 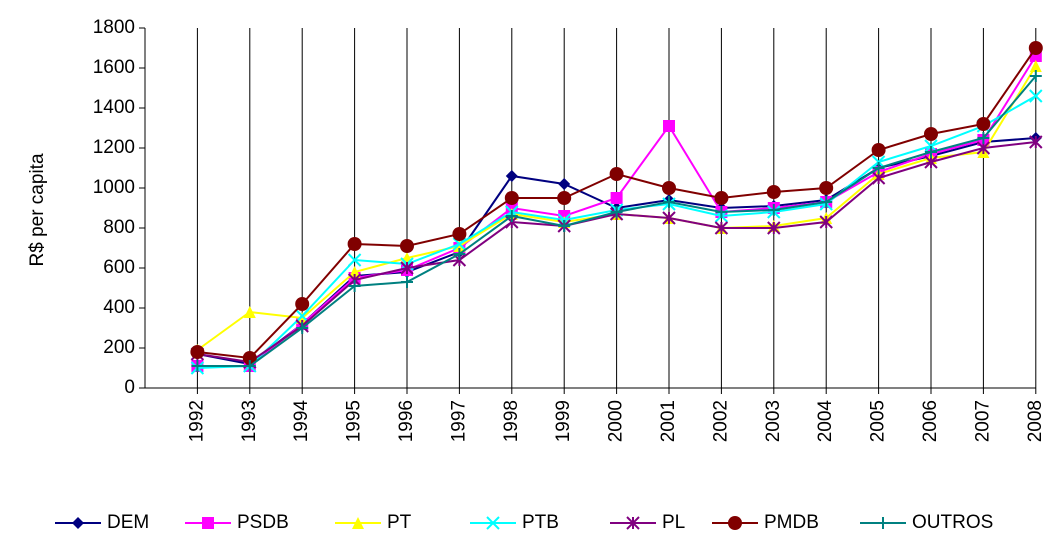 I want to click on legend-label: PL, so click(x=673, y=522).